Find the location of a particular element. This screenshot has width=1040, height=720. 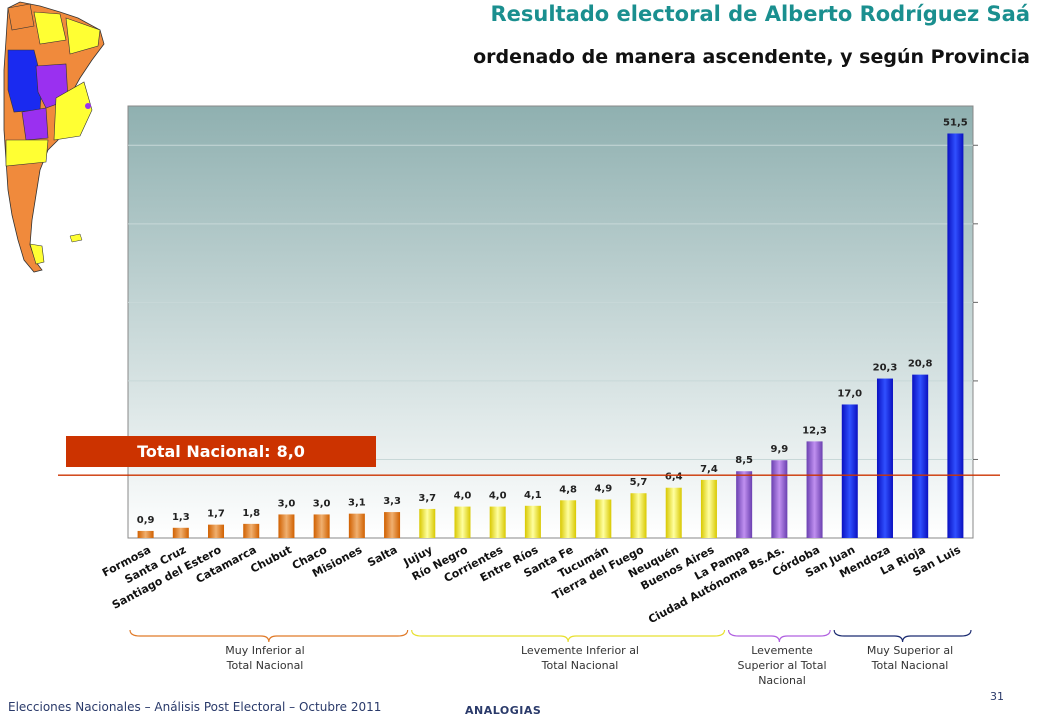

bar-corrientes is located at coordinates (497, 522).